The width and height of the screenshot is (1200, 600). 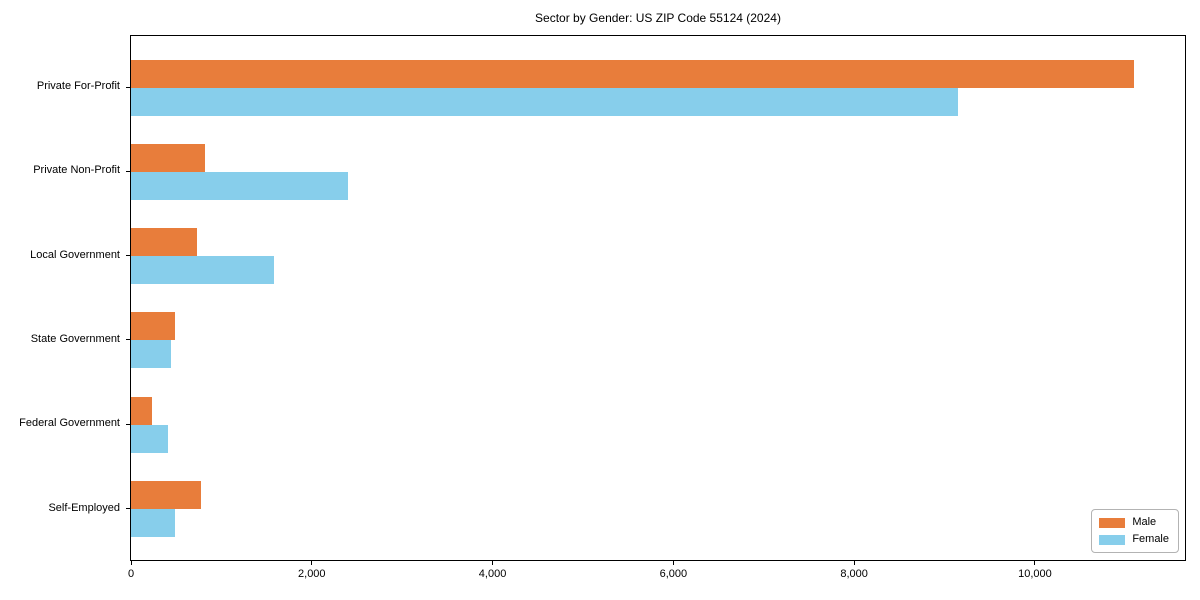 I want to click on bar-female-local-government, so click(x=202, y=270).